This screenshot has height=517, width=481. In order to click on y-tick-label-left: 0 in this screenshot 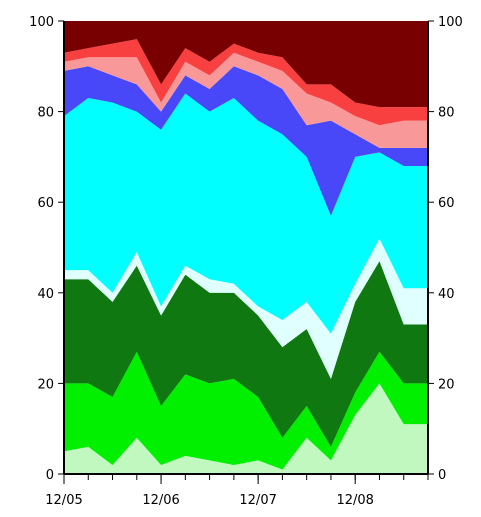, I will do `click(50, 475)`.